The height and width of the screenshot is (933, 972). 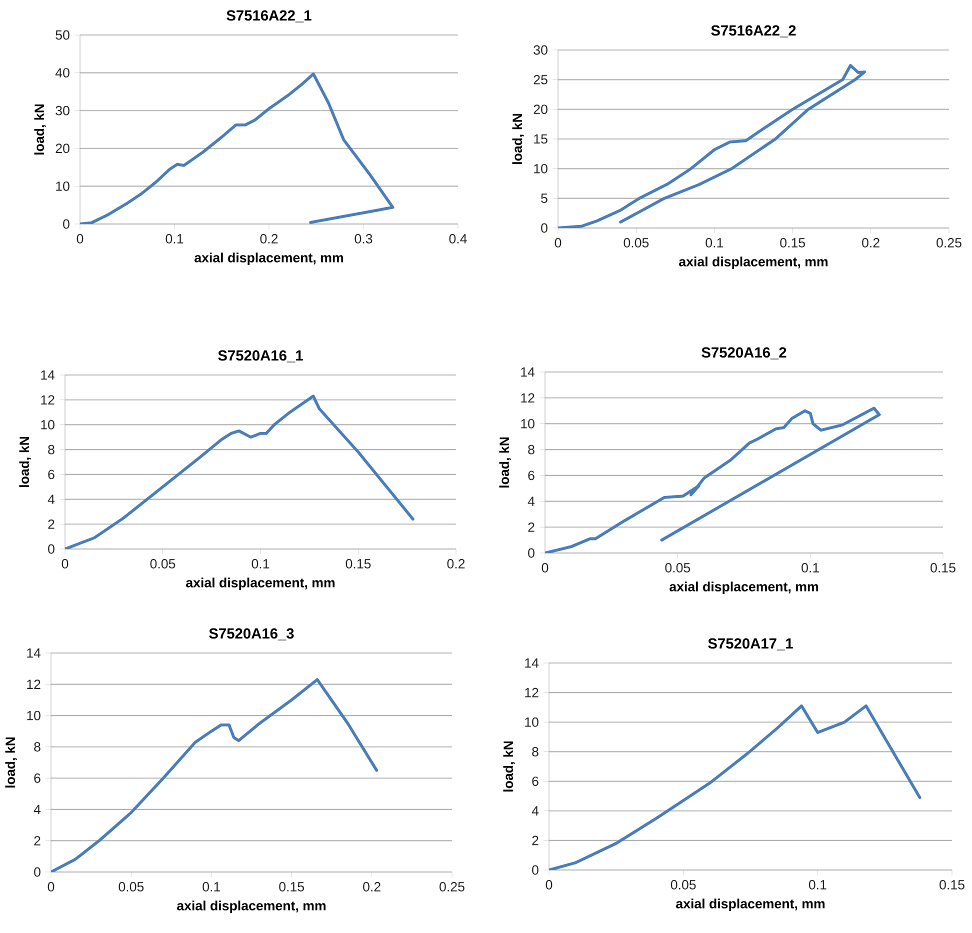 I want to click on y-tick-label: 25, so click(x=541, y=79).